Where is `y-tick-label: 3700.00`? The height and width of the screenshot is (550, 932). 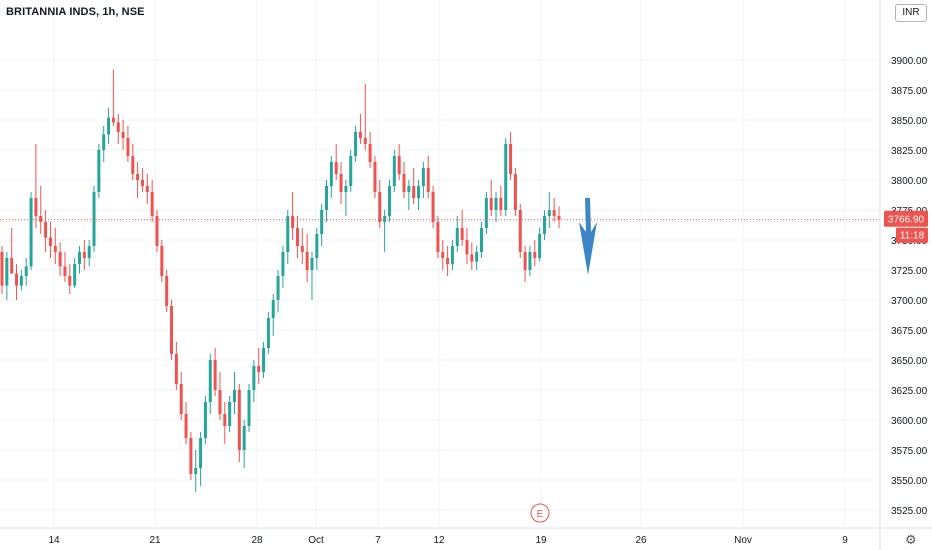 y-tick-label: 3700.00 is located at coordinates (909, 301).